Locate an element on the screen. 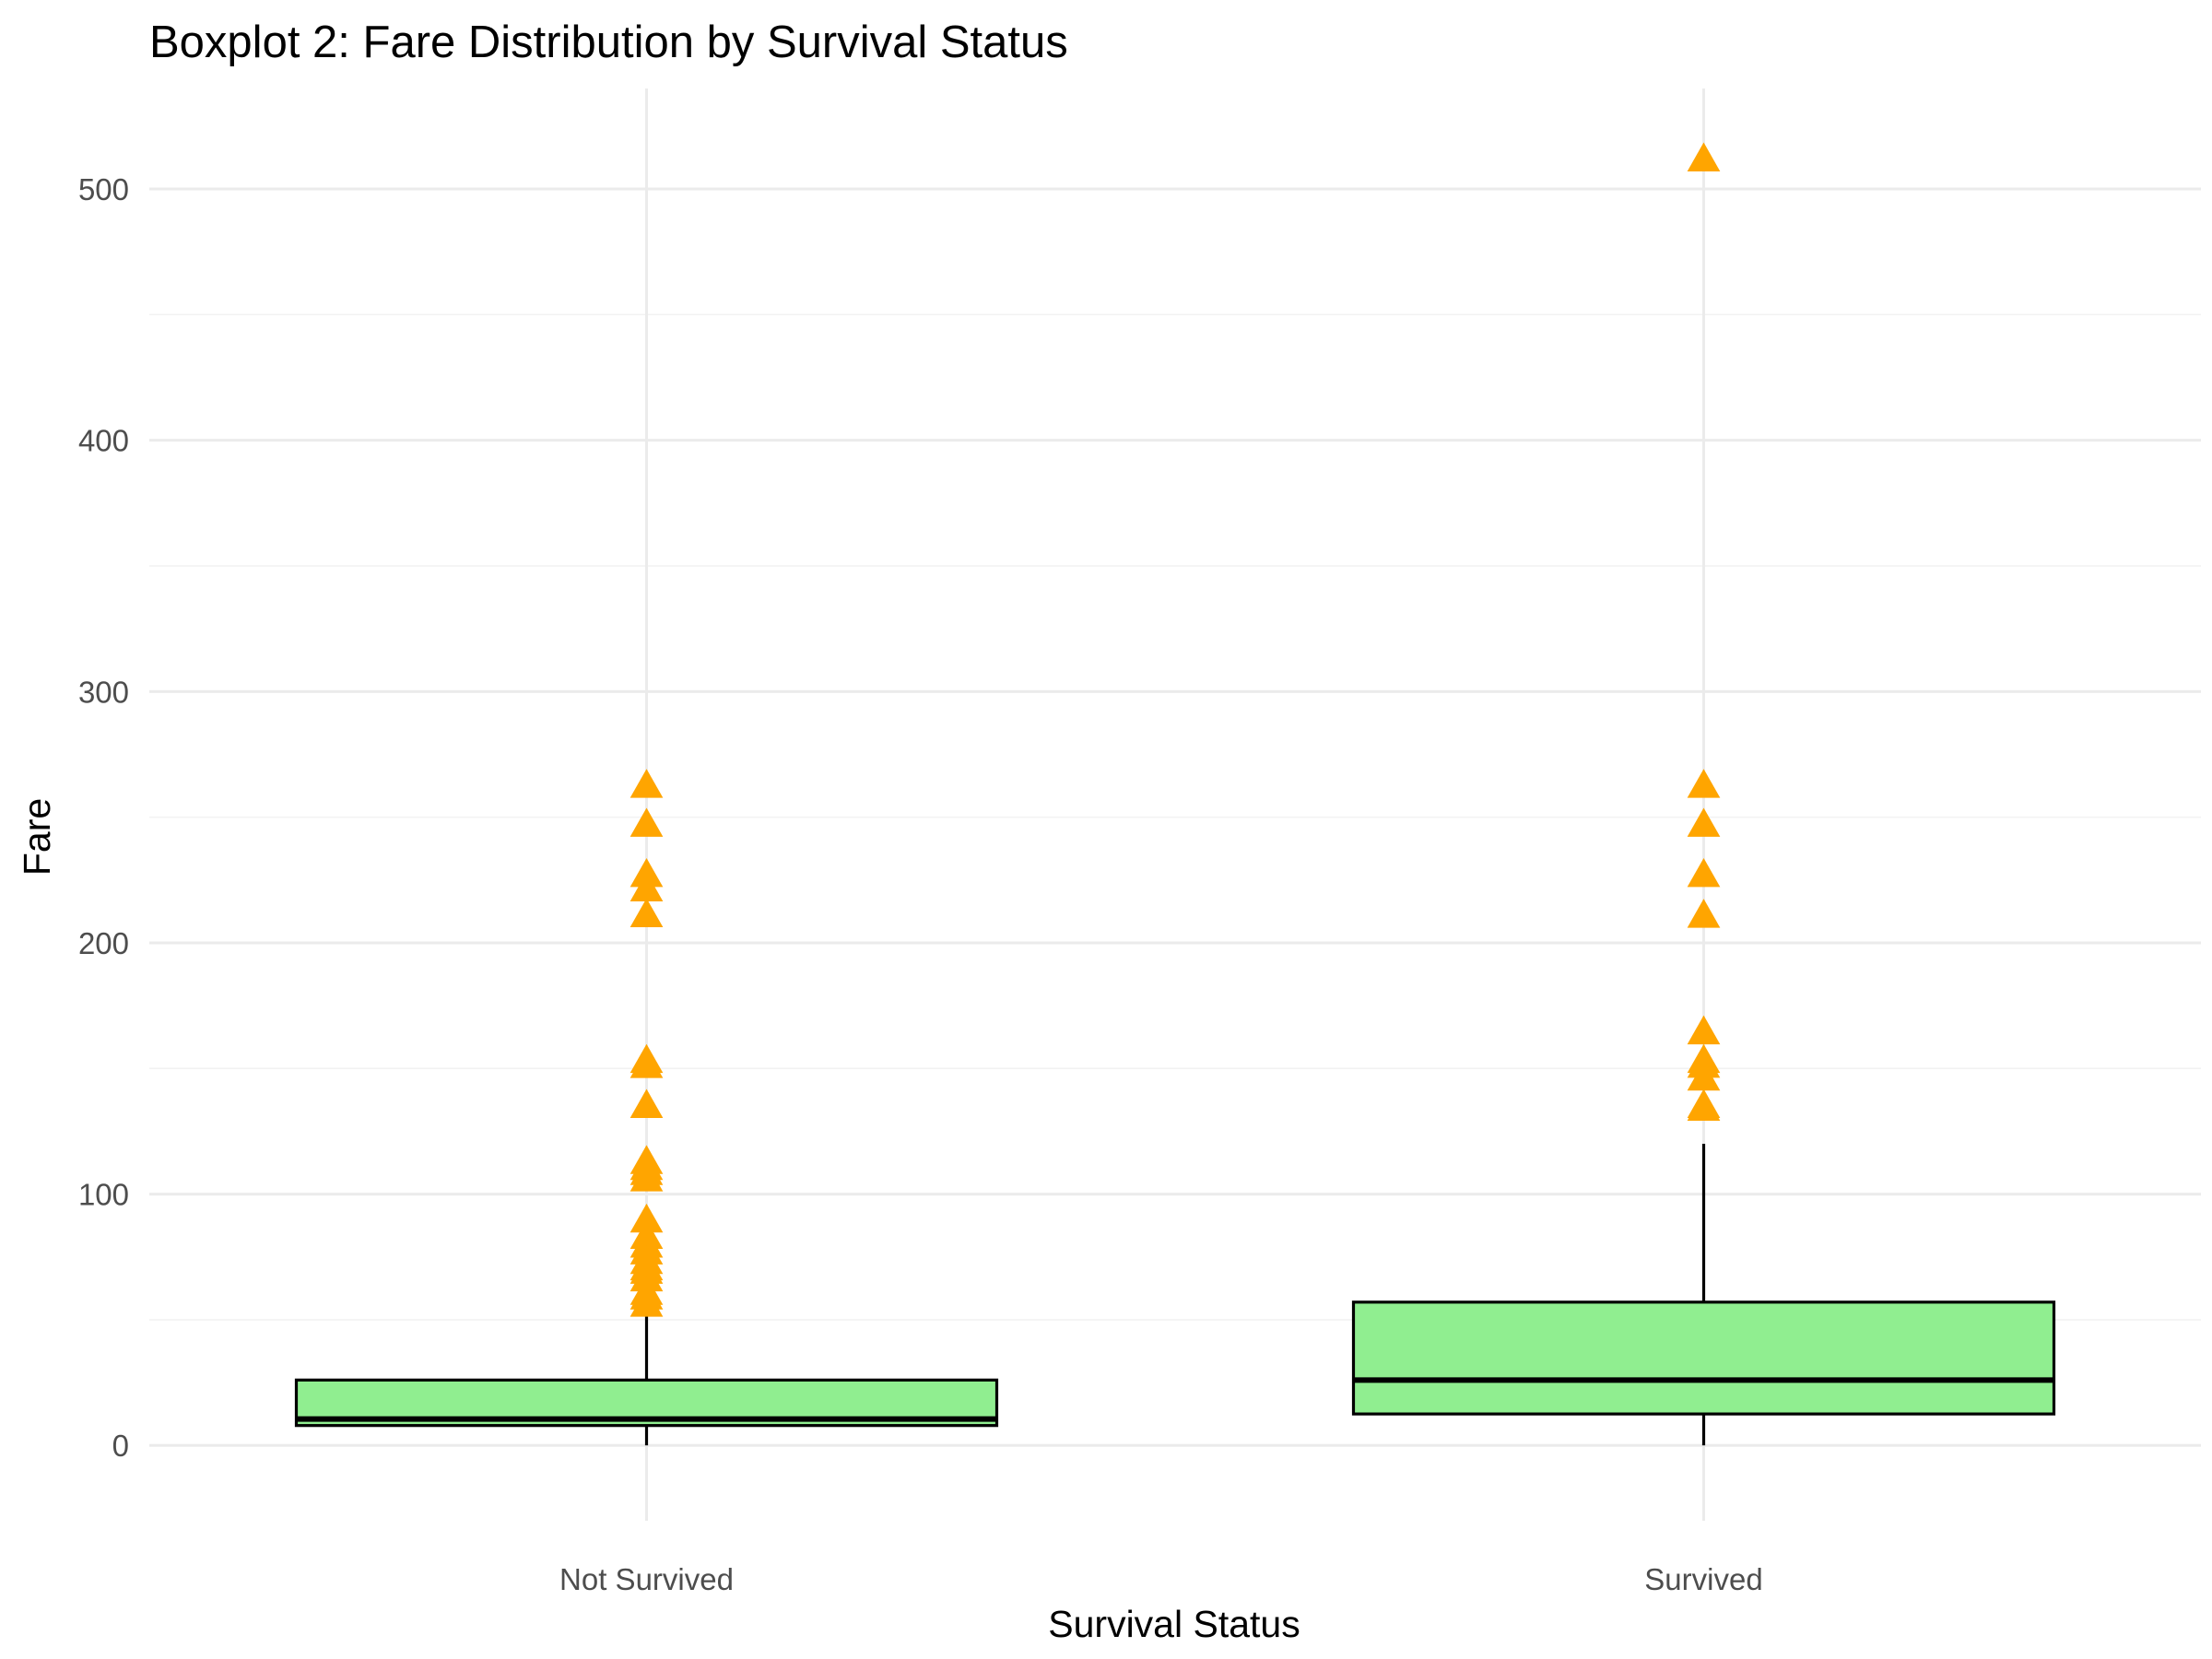 The width and height of the screenshot is (2212, 1659). x-axis-title: Survival Status is located at coordinates (1174, 1624).